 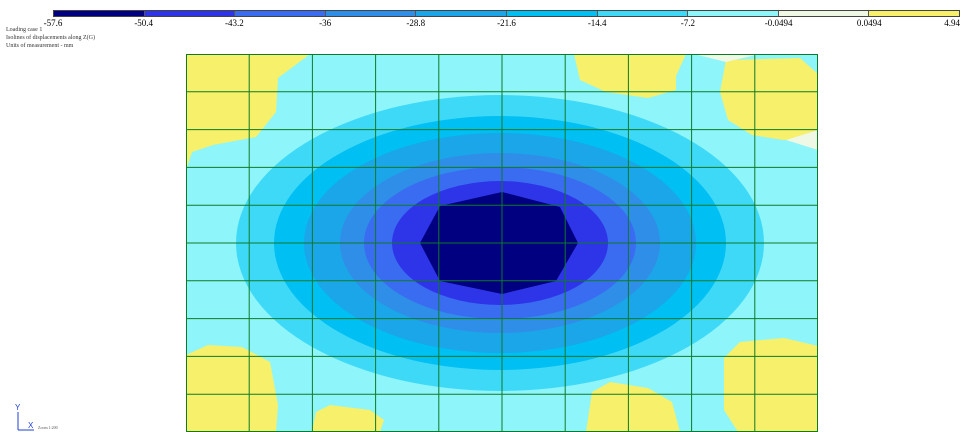 What do you see at coordinates (234, 23) in the screenshot?
I see `legend-tick-label: -43.2` at bounding box center [234, 23].